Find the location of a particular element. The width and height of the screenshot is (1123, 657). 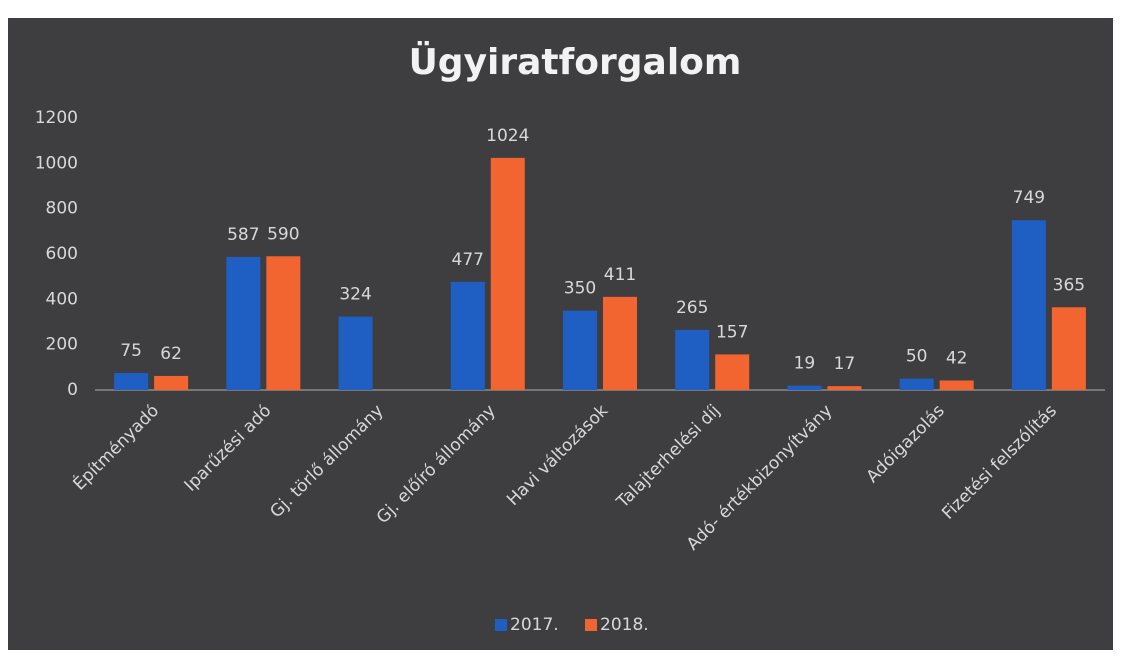

data-label: 477 is located at coordinates (468, 260).